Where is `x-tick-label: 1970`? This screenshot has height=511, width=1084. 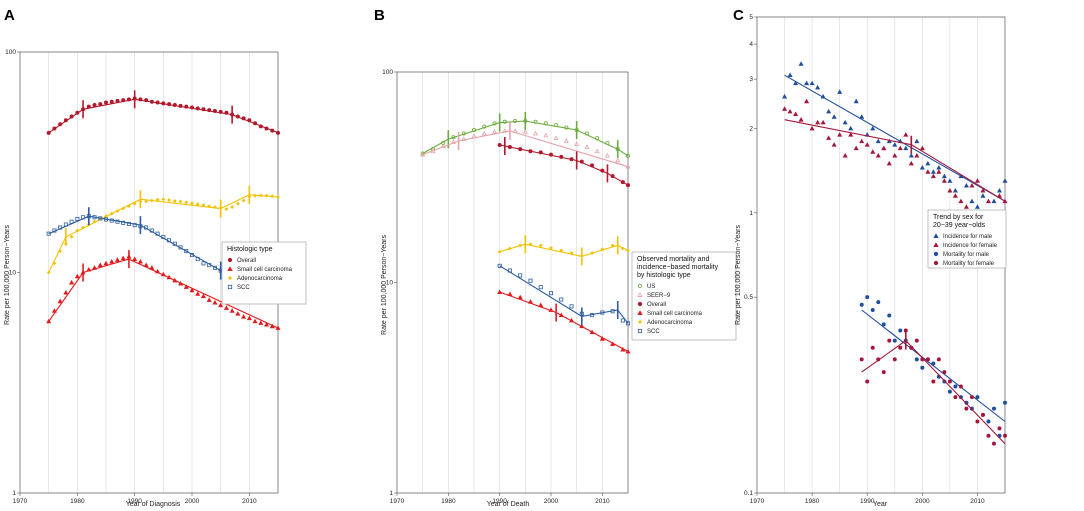
x-tick-label: 1970 is located at coordinates (757, 501).